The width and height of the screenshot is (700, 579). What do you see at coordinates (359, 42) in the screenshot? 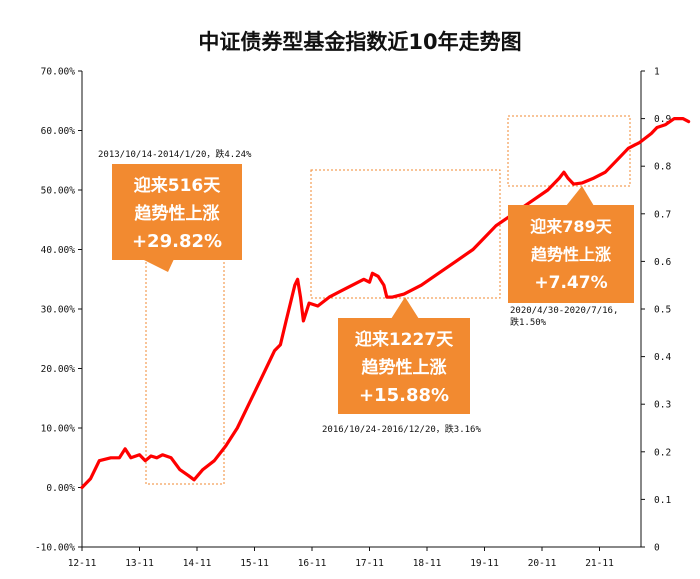
I see `chart-title: 中证债券型基金指数近10年走势图` at bounding box center [359, 42].